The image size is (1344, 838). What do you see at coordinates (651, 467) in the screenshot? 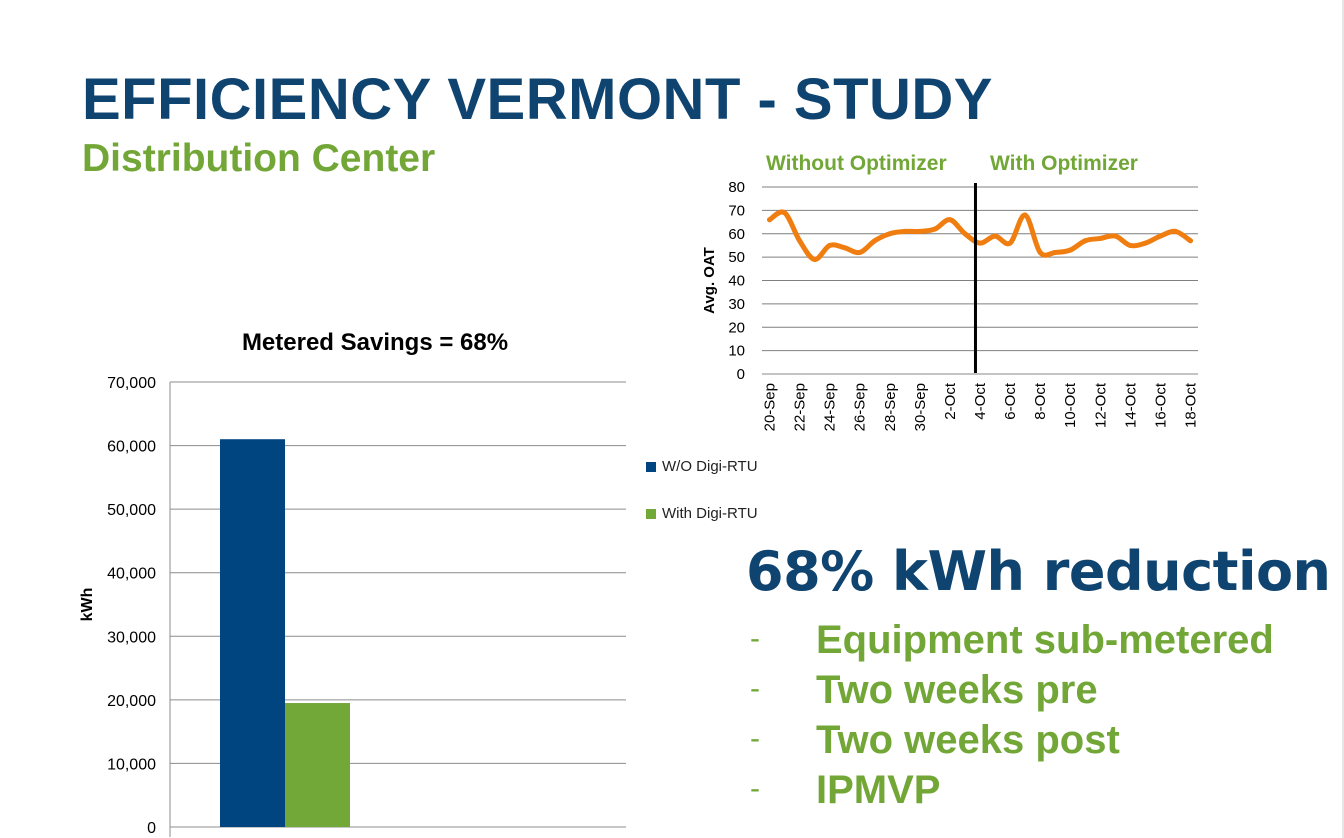
I see `legend-swatch-blue` at bounding box center [651, 467].